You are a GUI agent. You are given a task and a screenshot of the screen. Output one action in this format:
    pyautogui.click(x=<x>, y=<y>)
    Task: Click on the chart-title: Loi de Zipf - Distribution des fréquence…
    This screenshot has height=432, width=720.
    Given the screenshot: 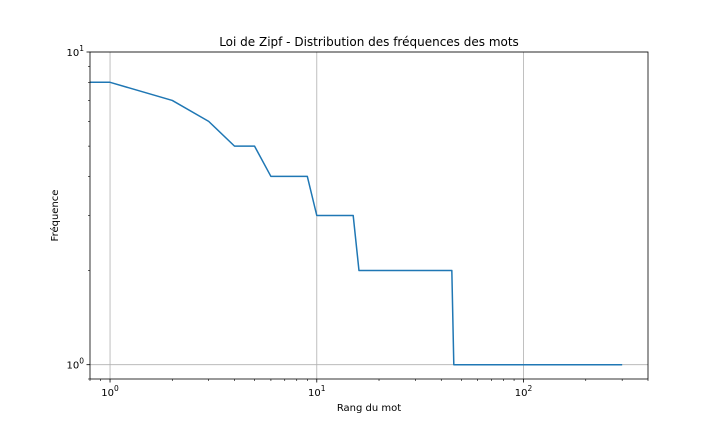 What is the action you would take?
    pyautogui.click(x=369, y=42)
    